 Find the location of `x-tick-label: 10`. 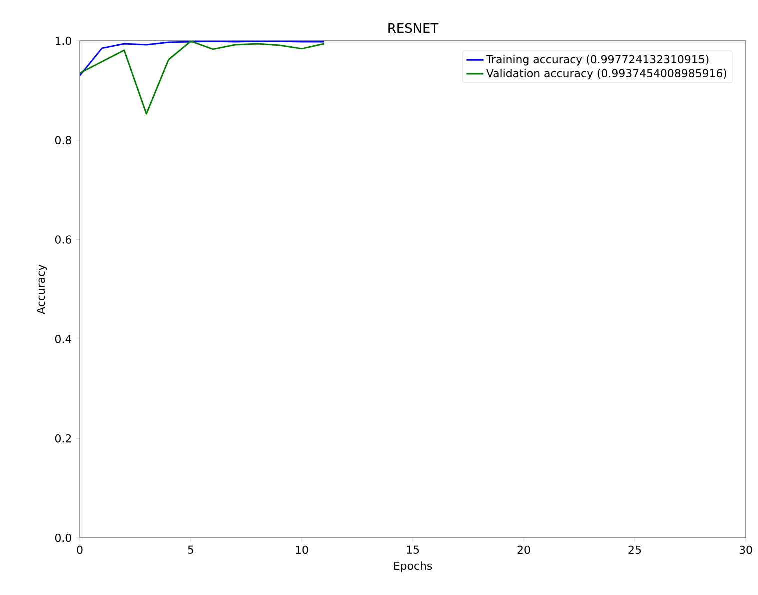

x-tick-label: 10 is located at coordinates (302, 550).